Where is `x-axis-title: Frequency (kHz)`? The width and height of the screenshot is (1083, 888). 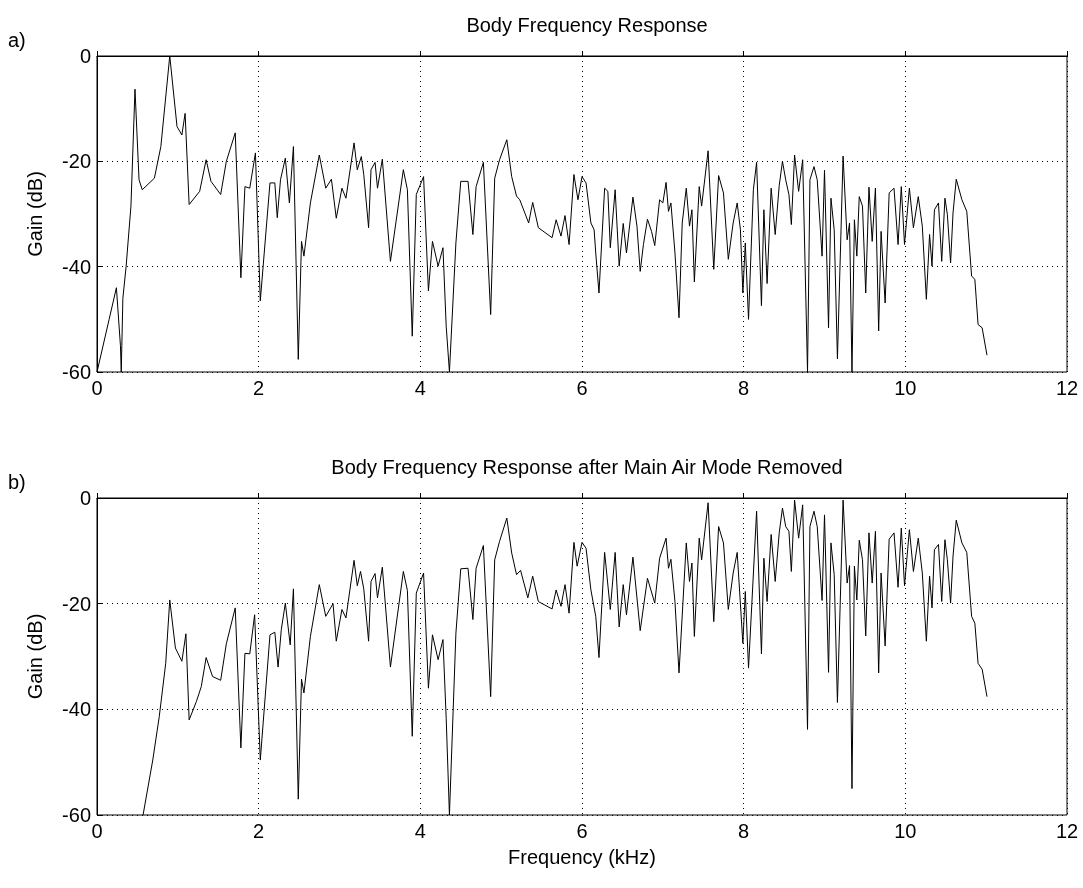
x-axis-title: Frequency (kHz) is located at coordinates (582, 857).